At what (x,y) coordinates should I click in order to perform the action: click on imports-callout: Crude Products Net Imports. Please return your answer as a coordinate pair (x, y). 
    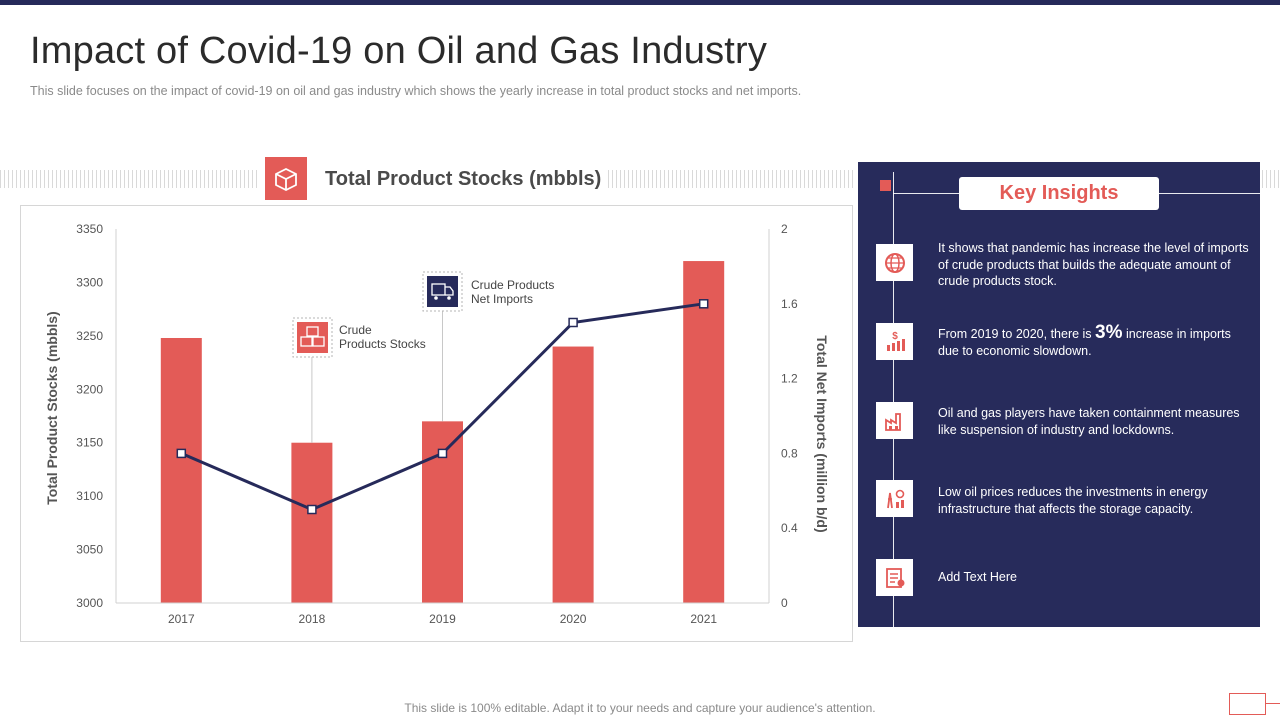
    Looking at the image, I should click on (488, 291).